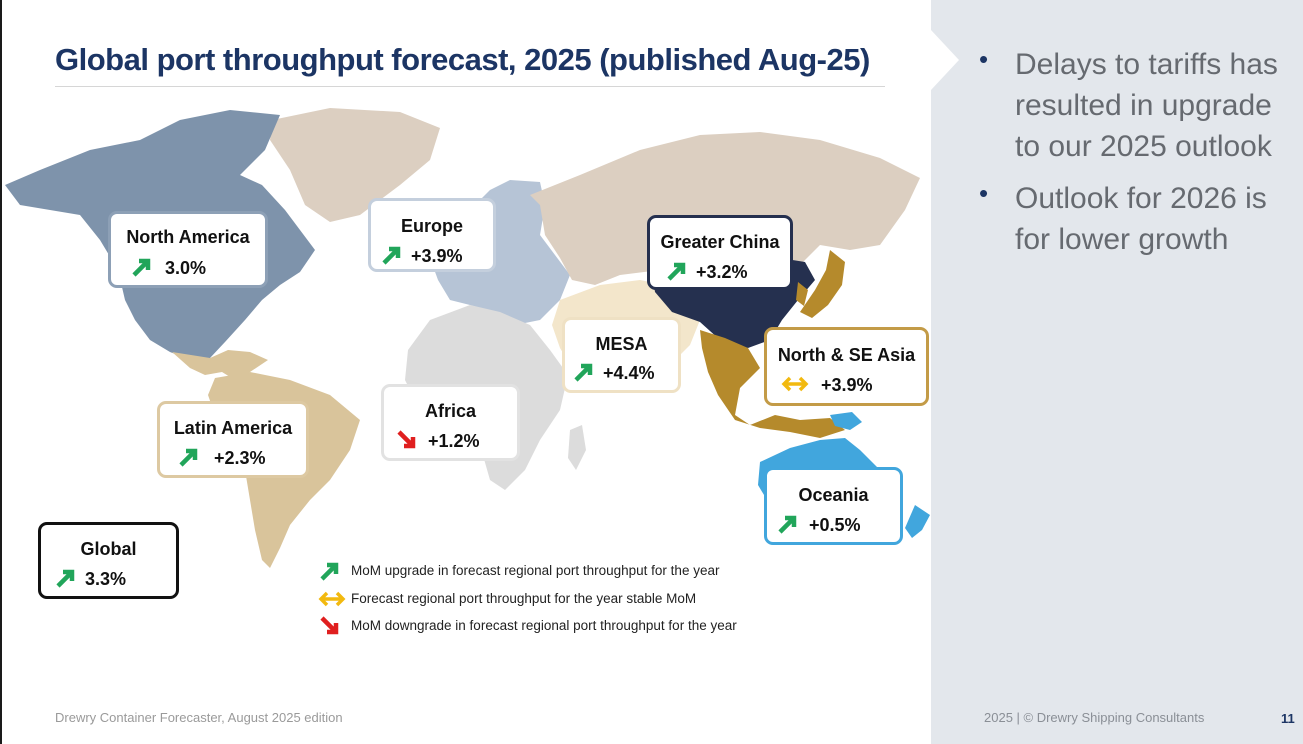 Image resolution: width=1303 pixels, height=744 pixels. I want to click on page-number: 11, so click(1288, 718).